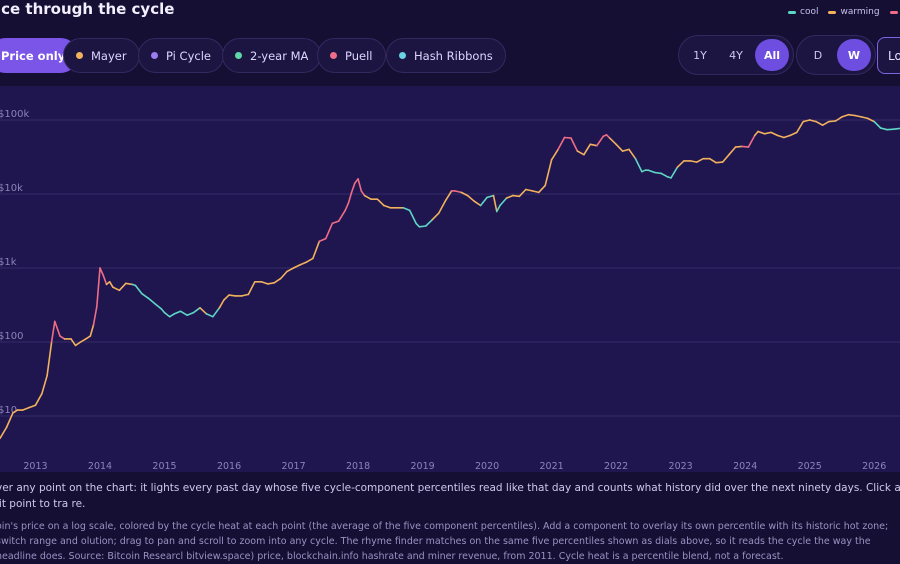 The height and width of the screenshot is (564, 900). Describe the element at coordinates (188, 56) in the screenshot. I see `component-pi-cycle-label: Pi Cycle` at that location.